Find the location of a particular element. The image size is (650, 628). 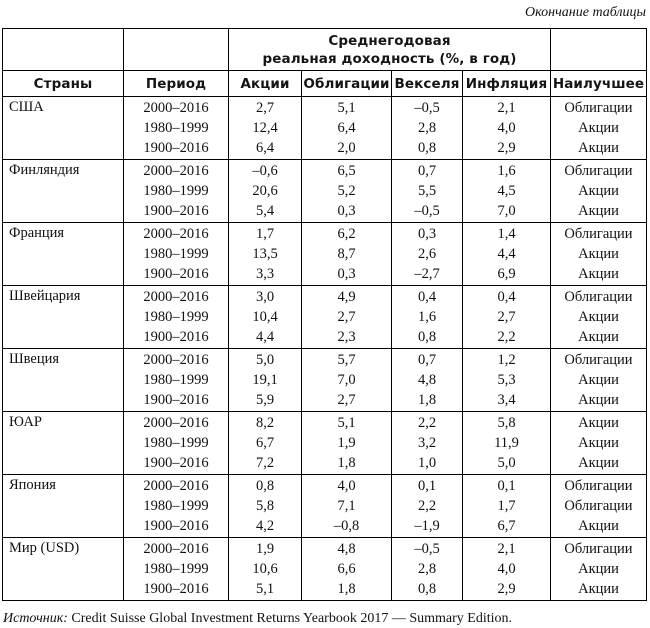

country-cell: Франция is located at coordinates (63, 254).